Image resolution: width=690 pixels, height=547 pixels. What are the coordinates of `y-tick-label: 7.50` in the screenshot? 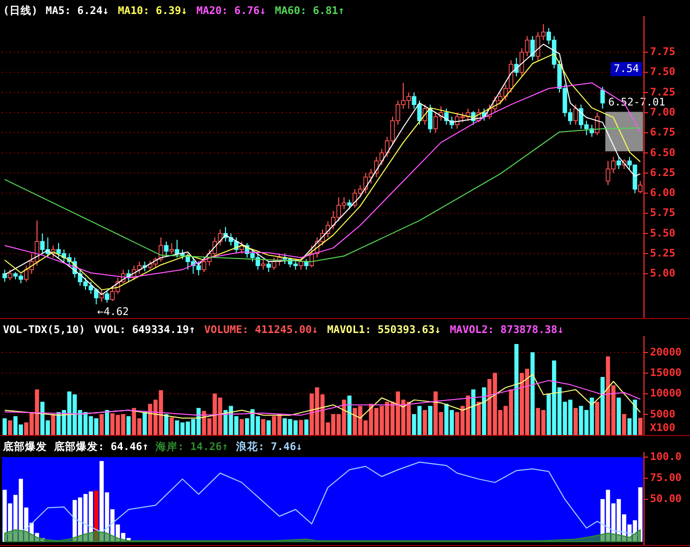 It's located at (663, 72).